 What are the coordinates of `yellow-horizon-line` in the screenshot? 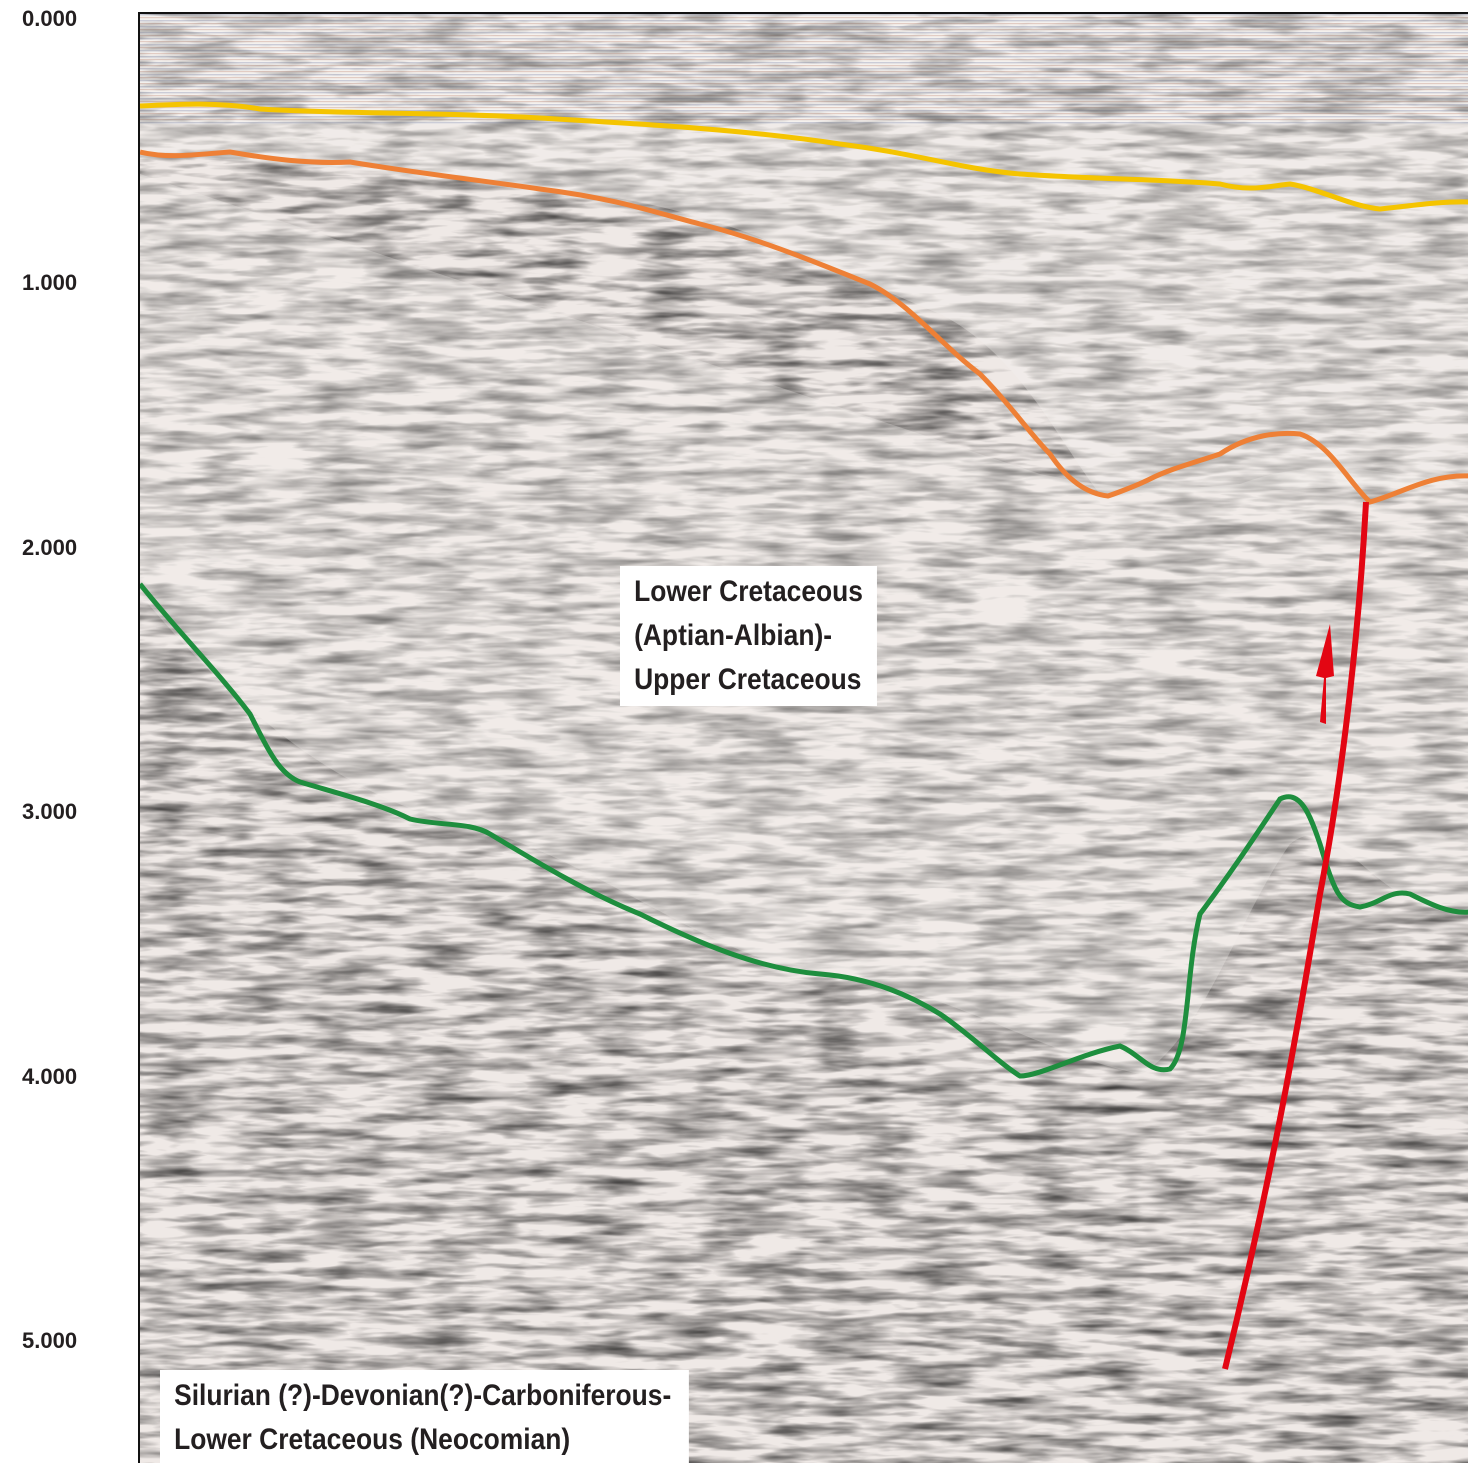 It's located at (804, 156).